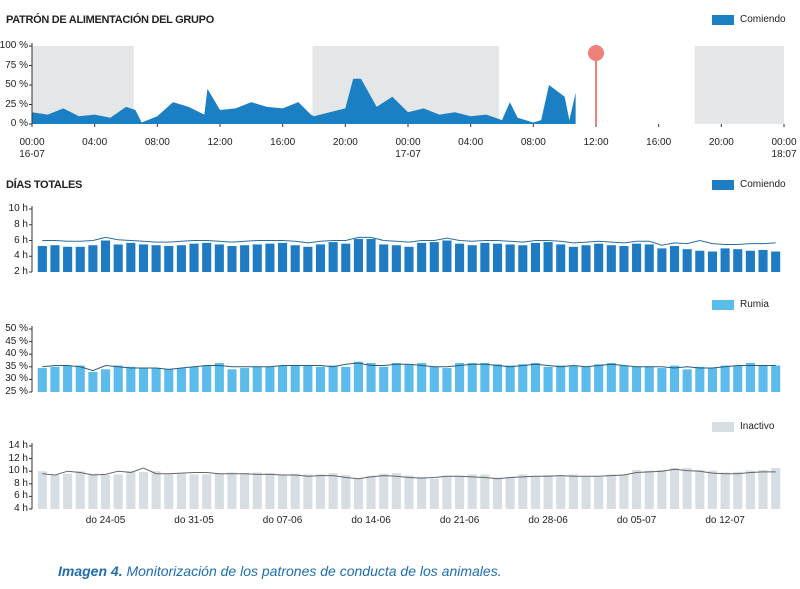 The width and height of the screenshot is (800, 589). What do you see at coordinates (371, 520) in the screenshot?
I see `x-tick-label: do 14-06` at bounding box center [371, 520].